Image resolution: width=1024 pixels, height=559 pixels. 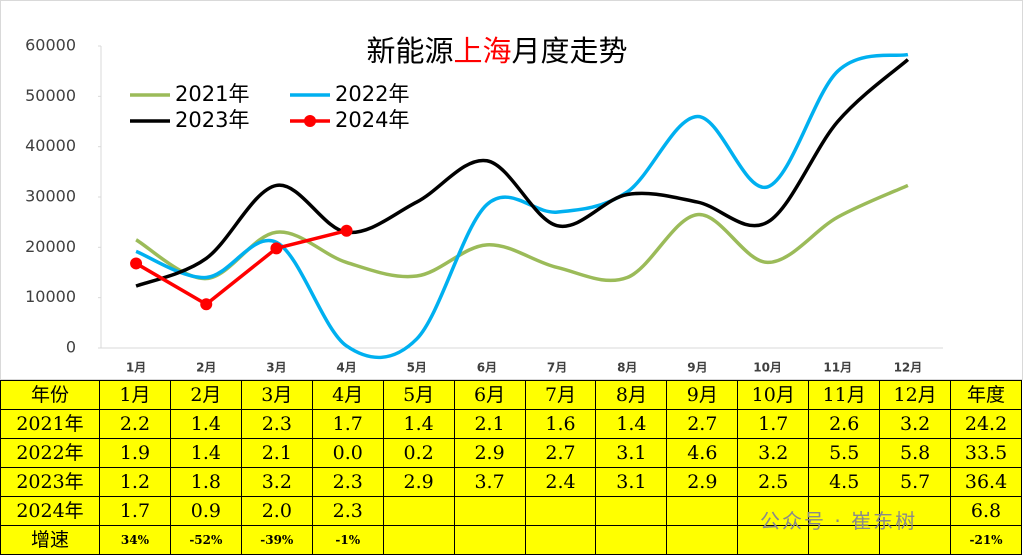 What do you see at coordinates (418, 395) in the screenshot?
I see `table-cell: 5月` at bounding box center [418, 395].